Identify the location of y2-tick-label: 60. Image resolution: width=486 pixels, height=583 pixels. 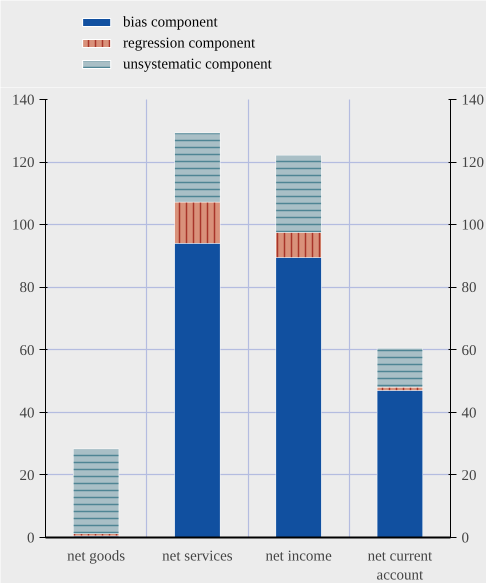
(469, 350).